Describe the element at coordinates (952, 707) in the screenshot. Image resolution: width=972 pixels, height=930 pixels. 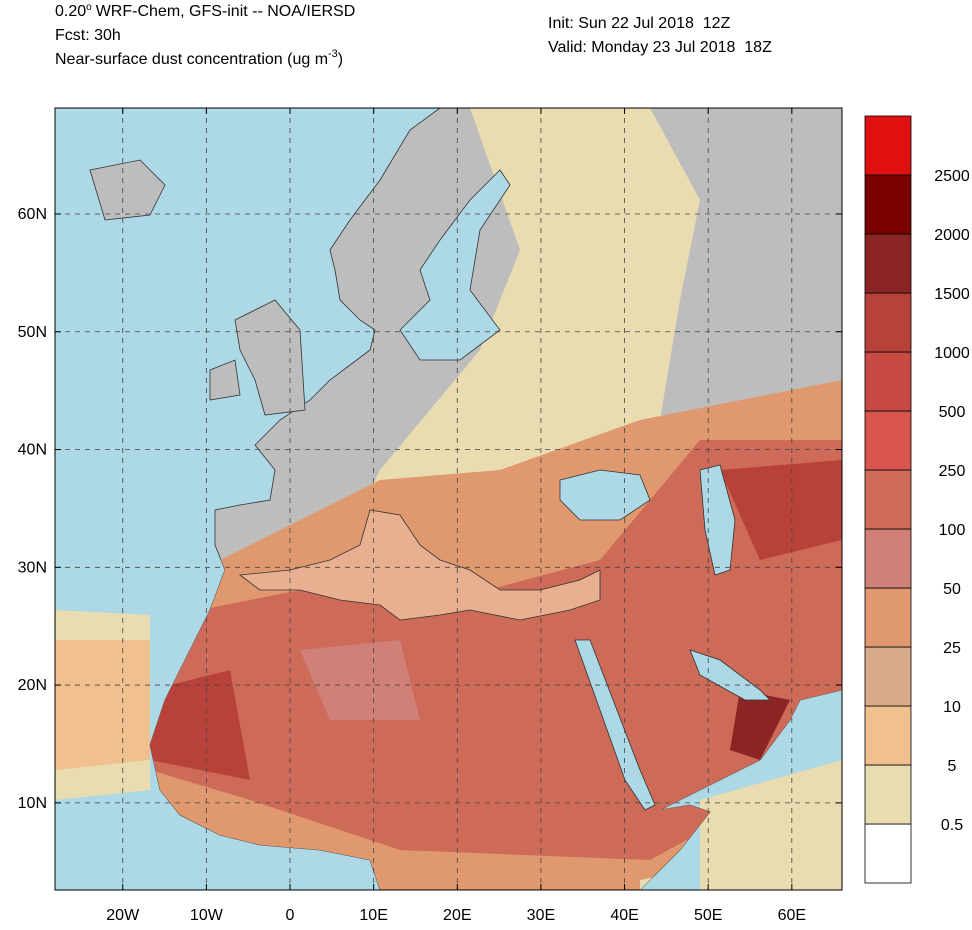
I see `colorbar-label: 10` at that location.